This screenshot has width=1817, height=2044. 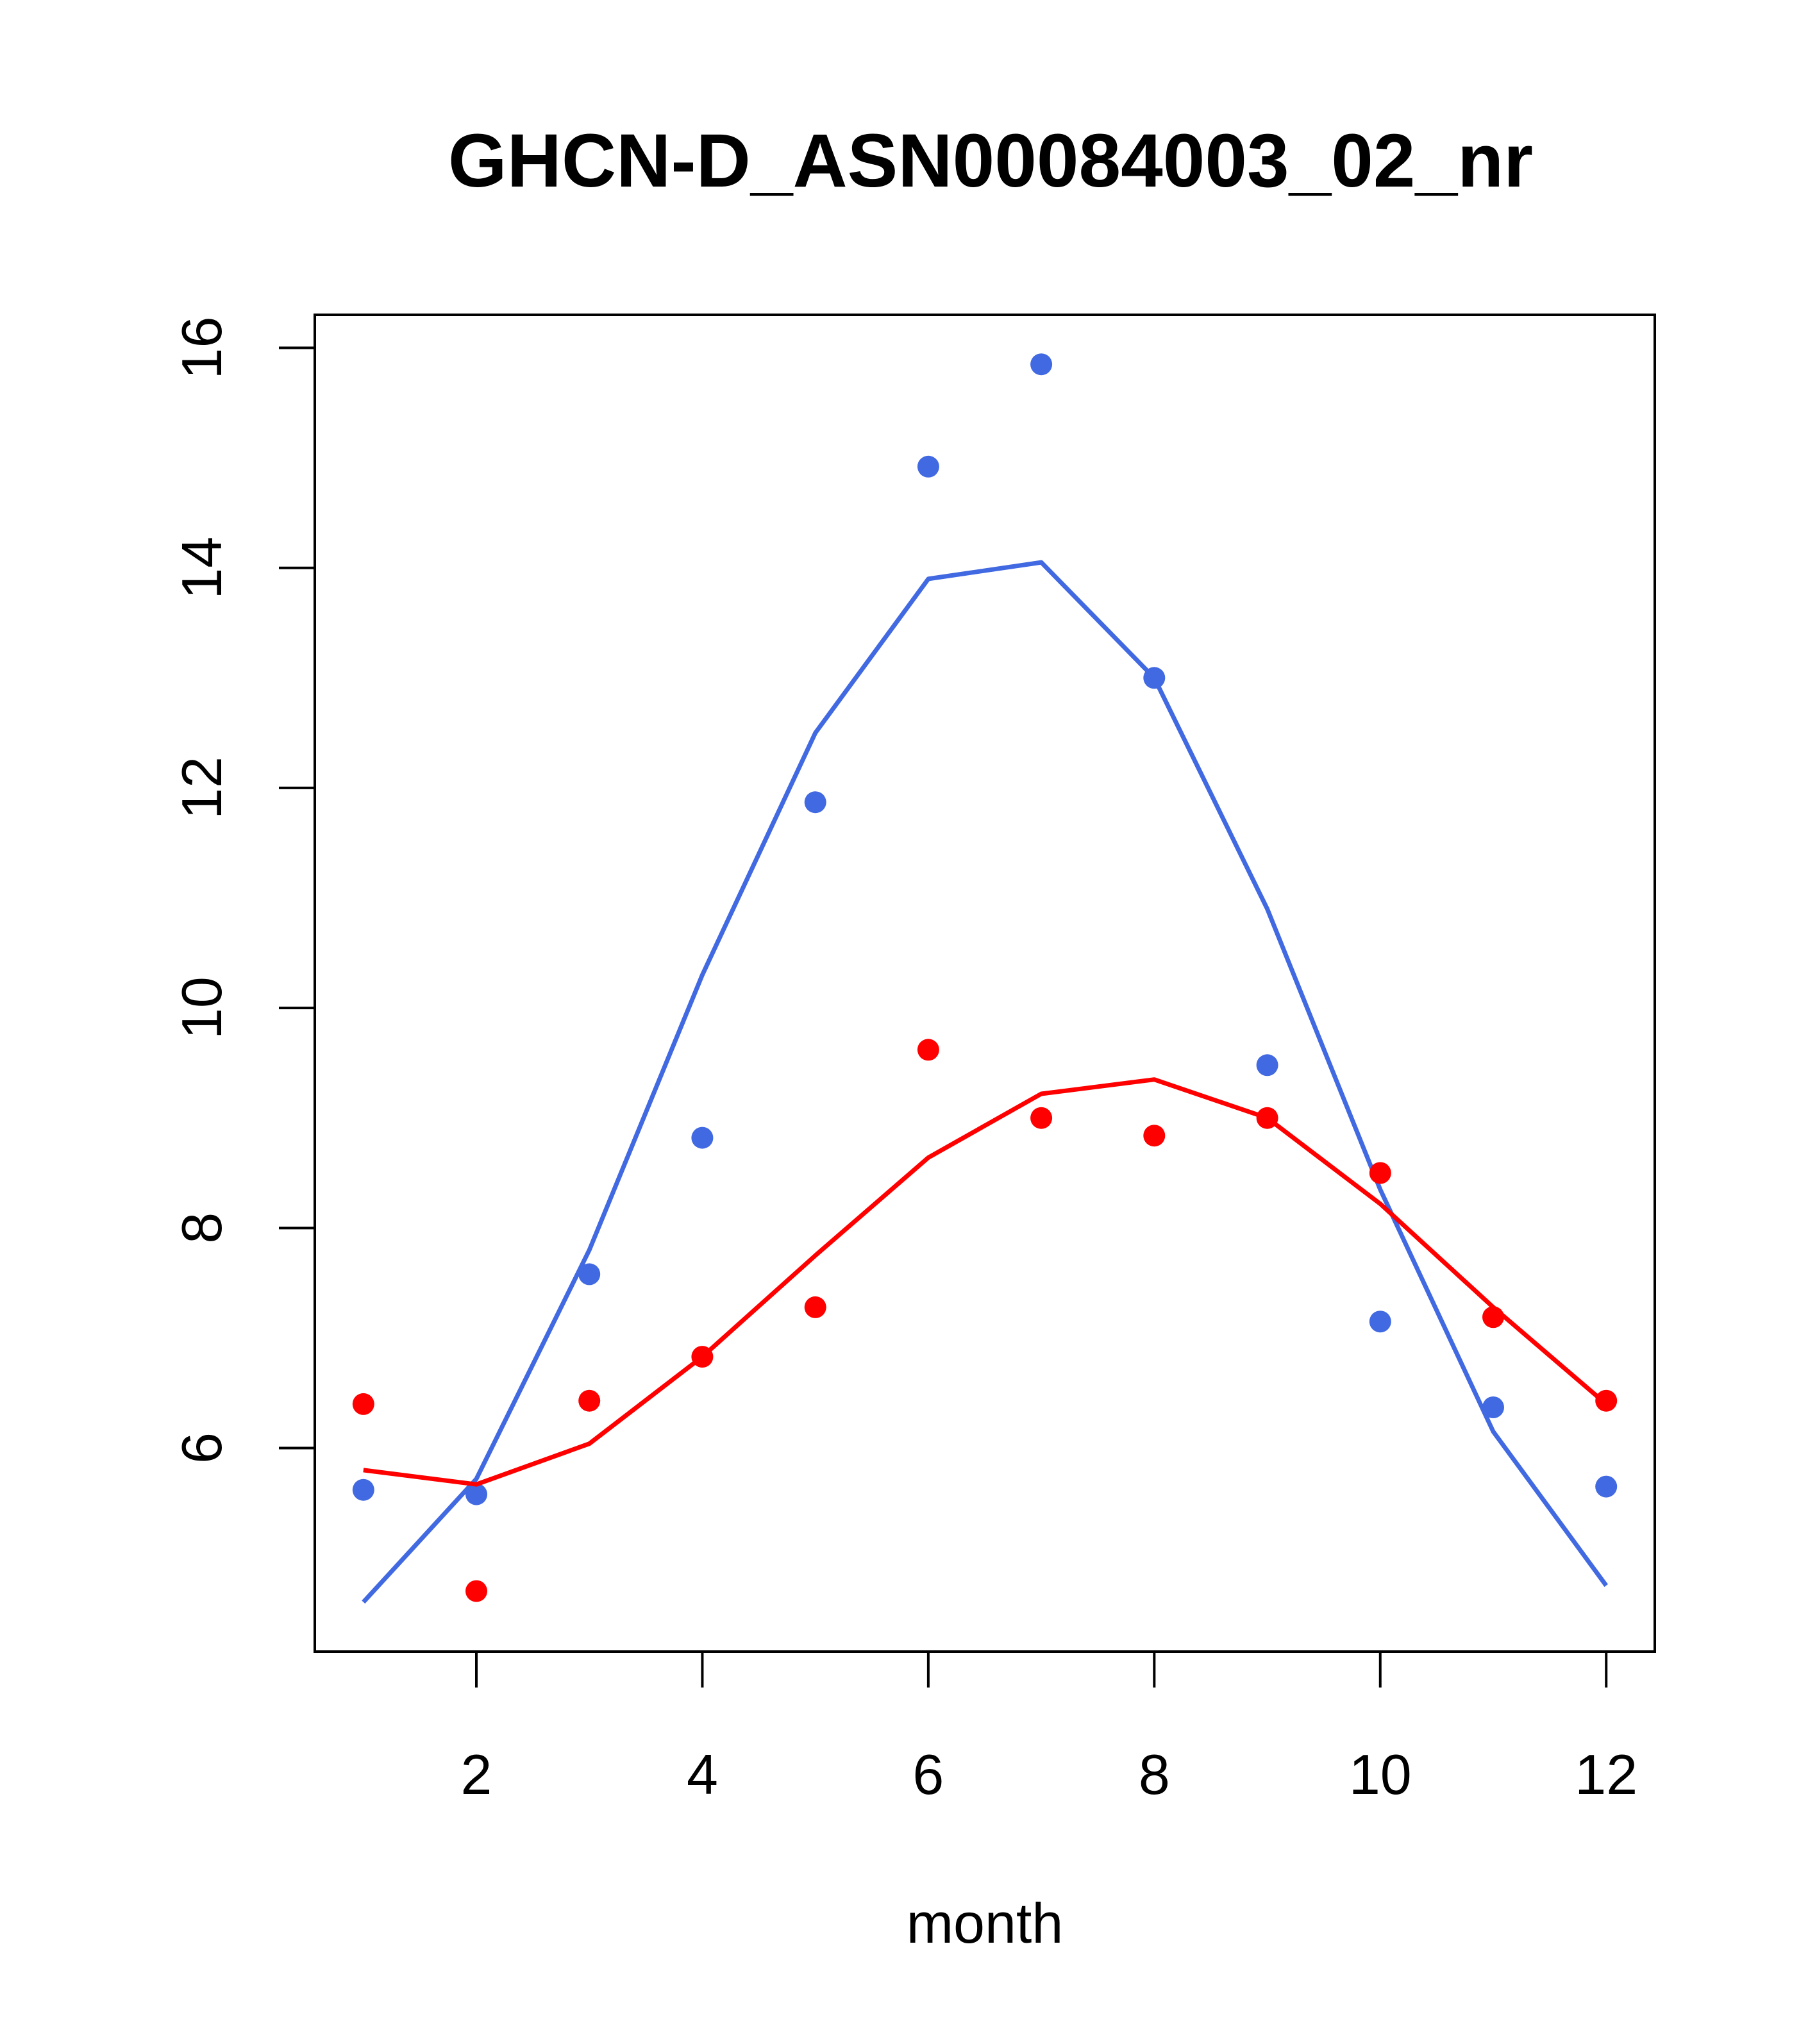 What do you see at coordinates (1381, 1775) in the screenshot?
I see `x-tick-label: 10` at bounding box center [1381, 1775].